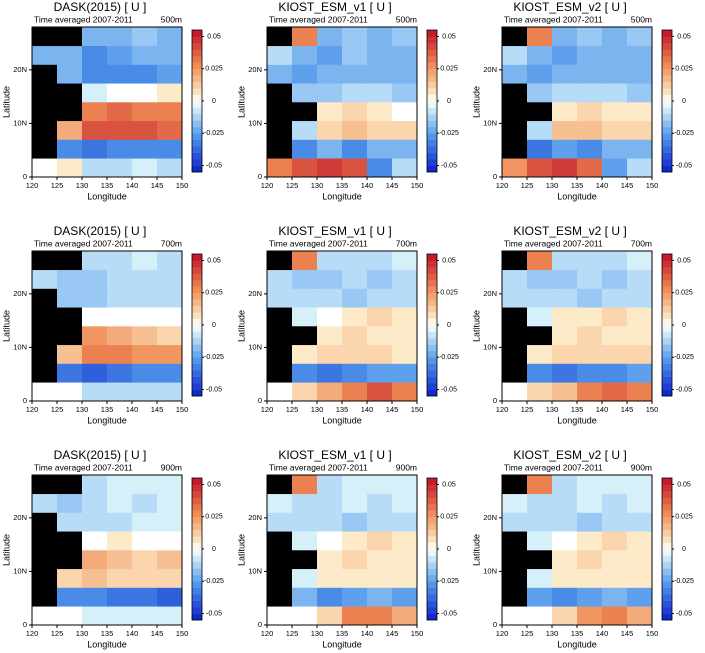 The height and width of the screenshot is (653, 705). I want to click on x-axis-label: Longitude, so click(577, 644).